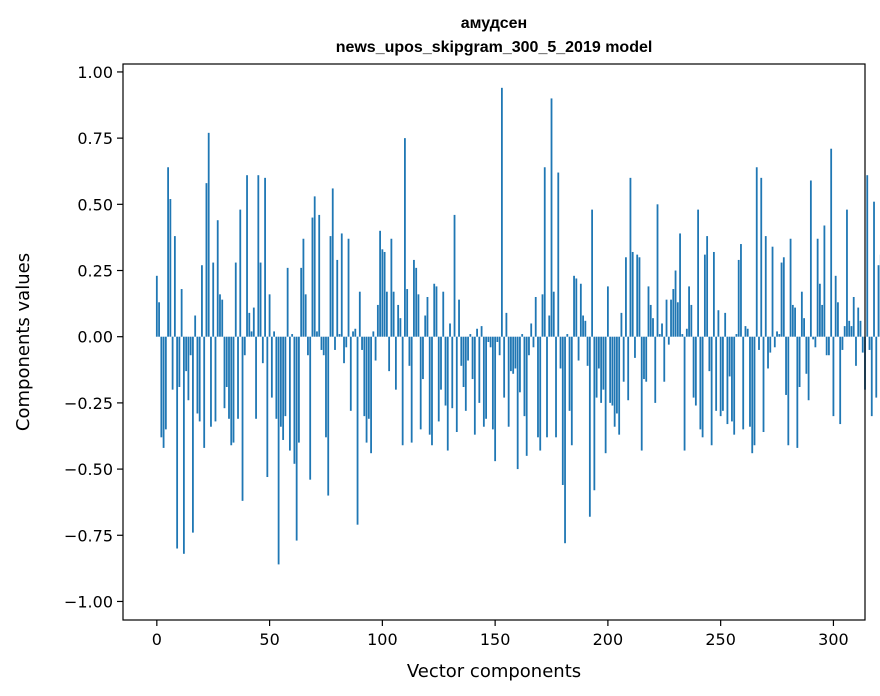 Image resolution: width=880 pixels, height=696 pixels. Describe the element at coordinates (494, 23) in the screenshot. I see `chart-title: амудсен` at that location.